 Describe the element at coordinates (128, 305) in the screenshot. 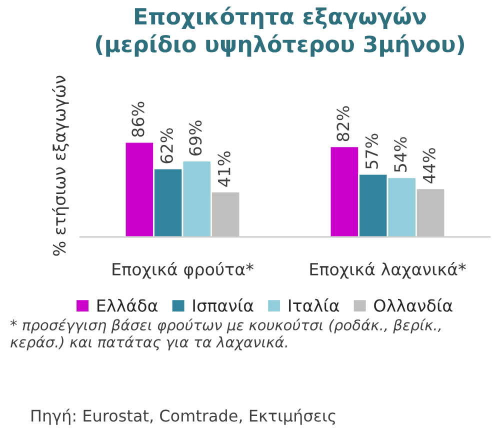

I see `legend-label: Ελλάδα` at that location.